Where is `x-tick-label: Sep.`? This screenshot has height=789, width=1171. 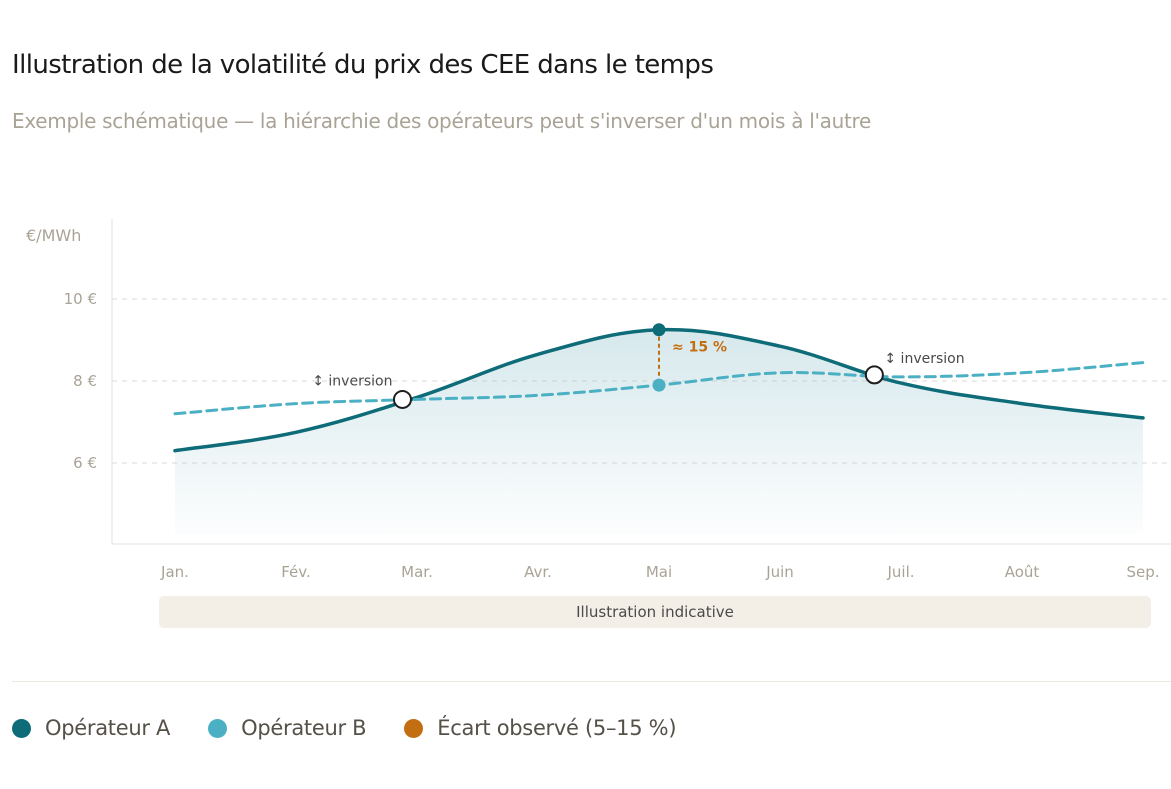 x-tick-label: Sep. is located at coordinates (1142, 572).